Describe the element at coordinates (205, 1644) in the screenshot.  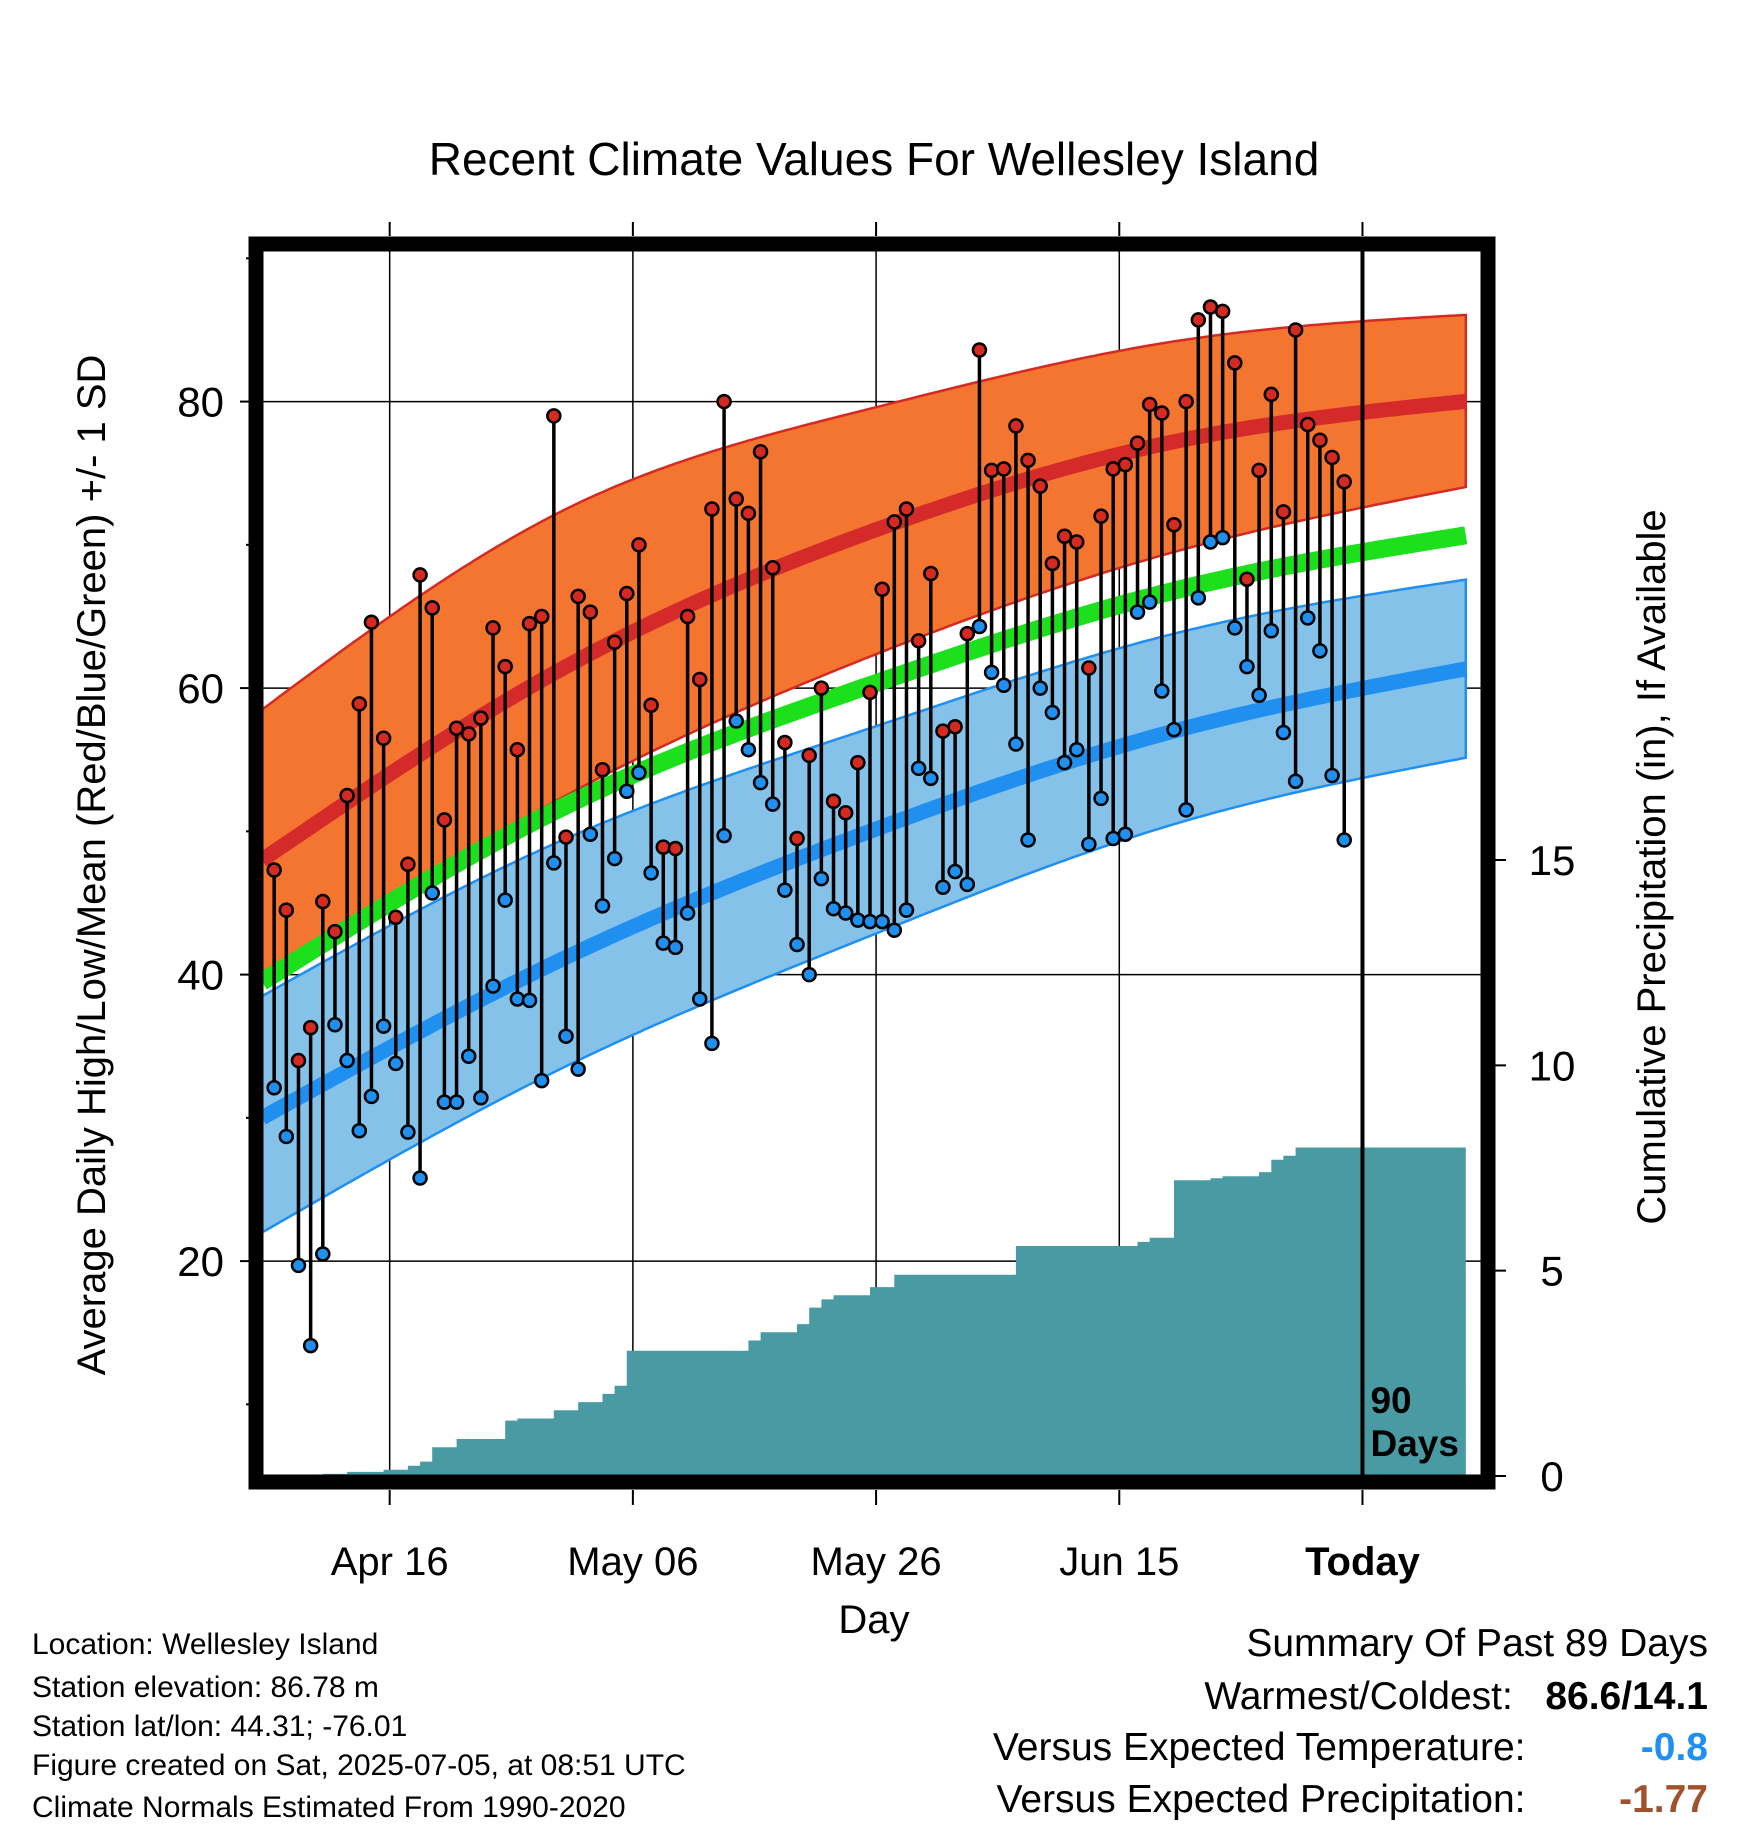
I see `info-location: Location: Wellesley Island` at that location.